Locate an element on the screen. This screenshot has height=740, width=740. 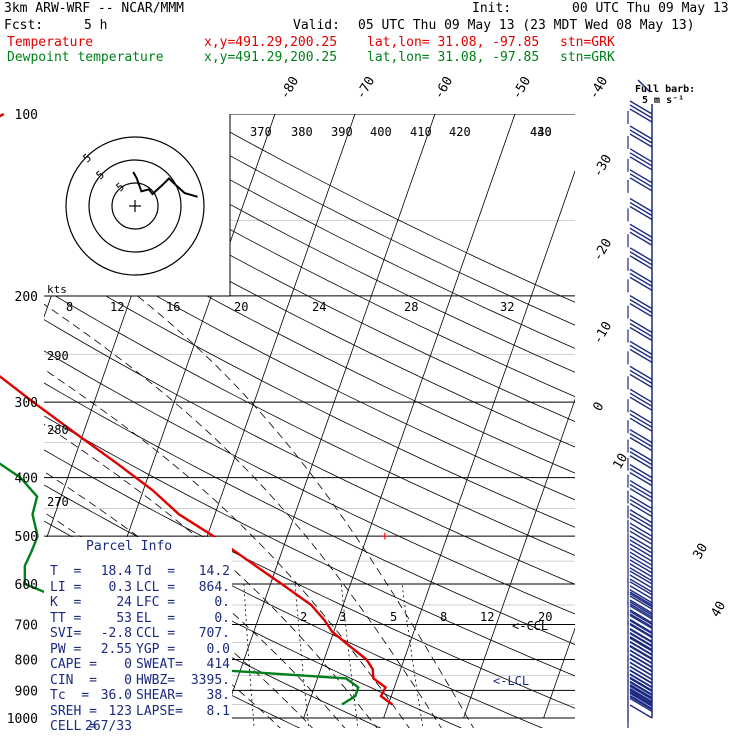
parcel-info-cell: 24 is located at coordinates (124, 602).